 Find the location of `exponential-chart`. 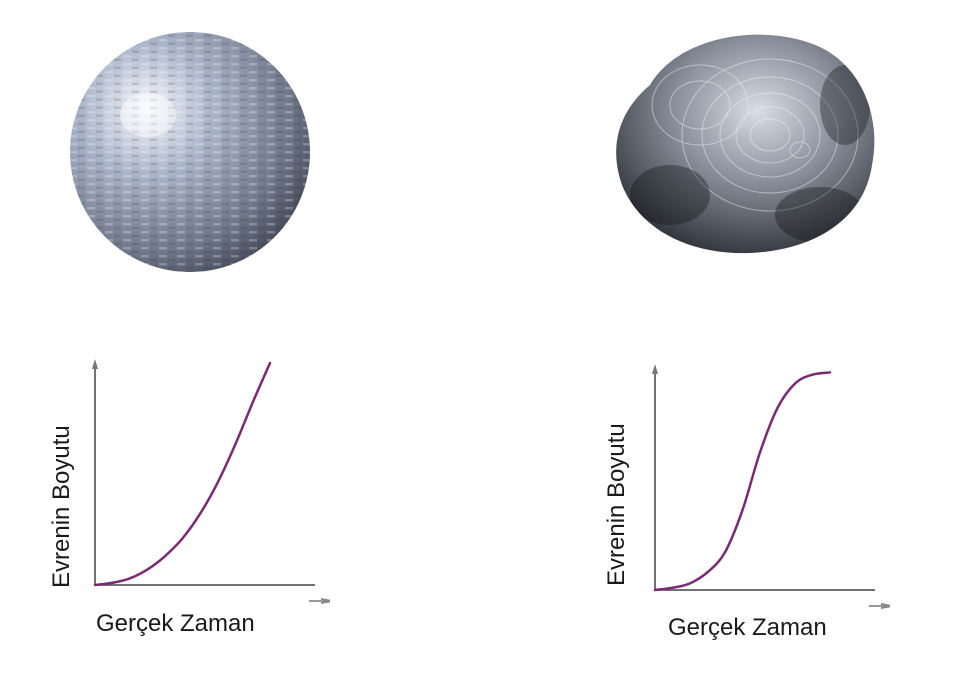

exponential-chart is located at coordinates (211, 481).